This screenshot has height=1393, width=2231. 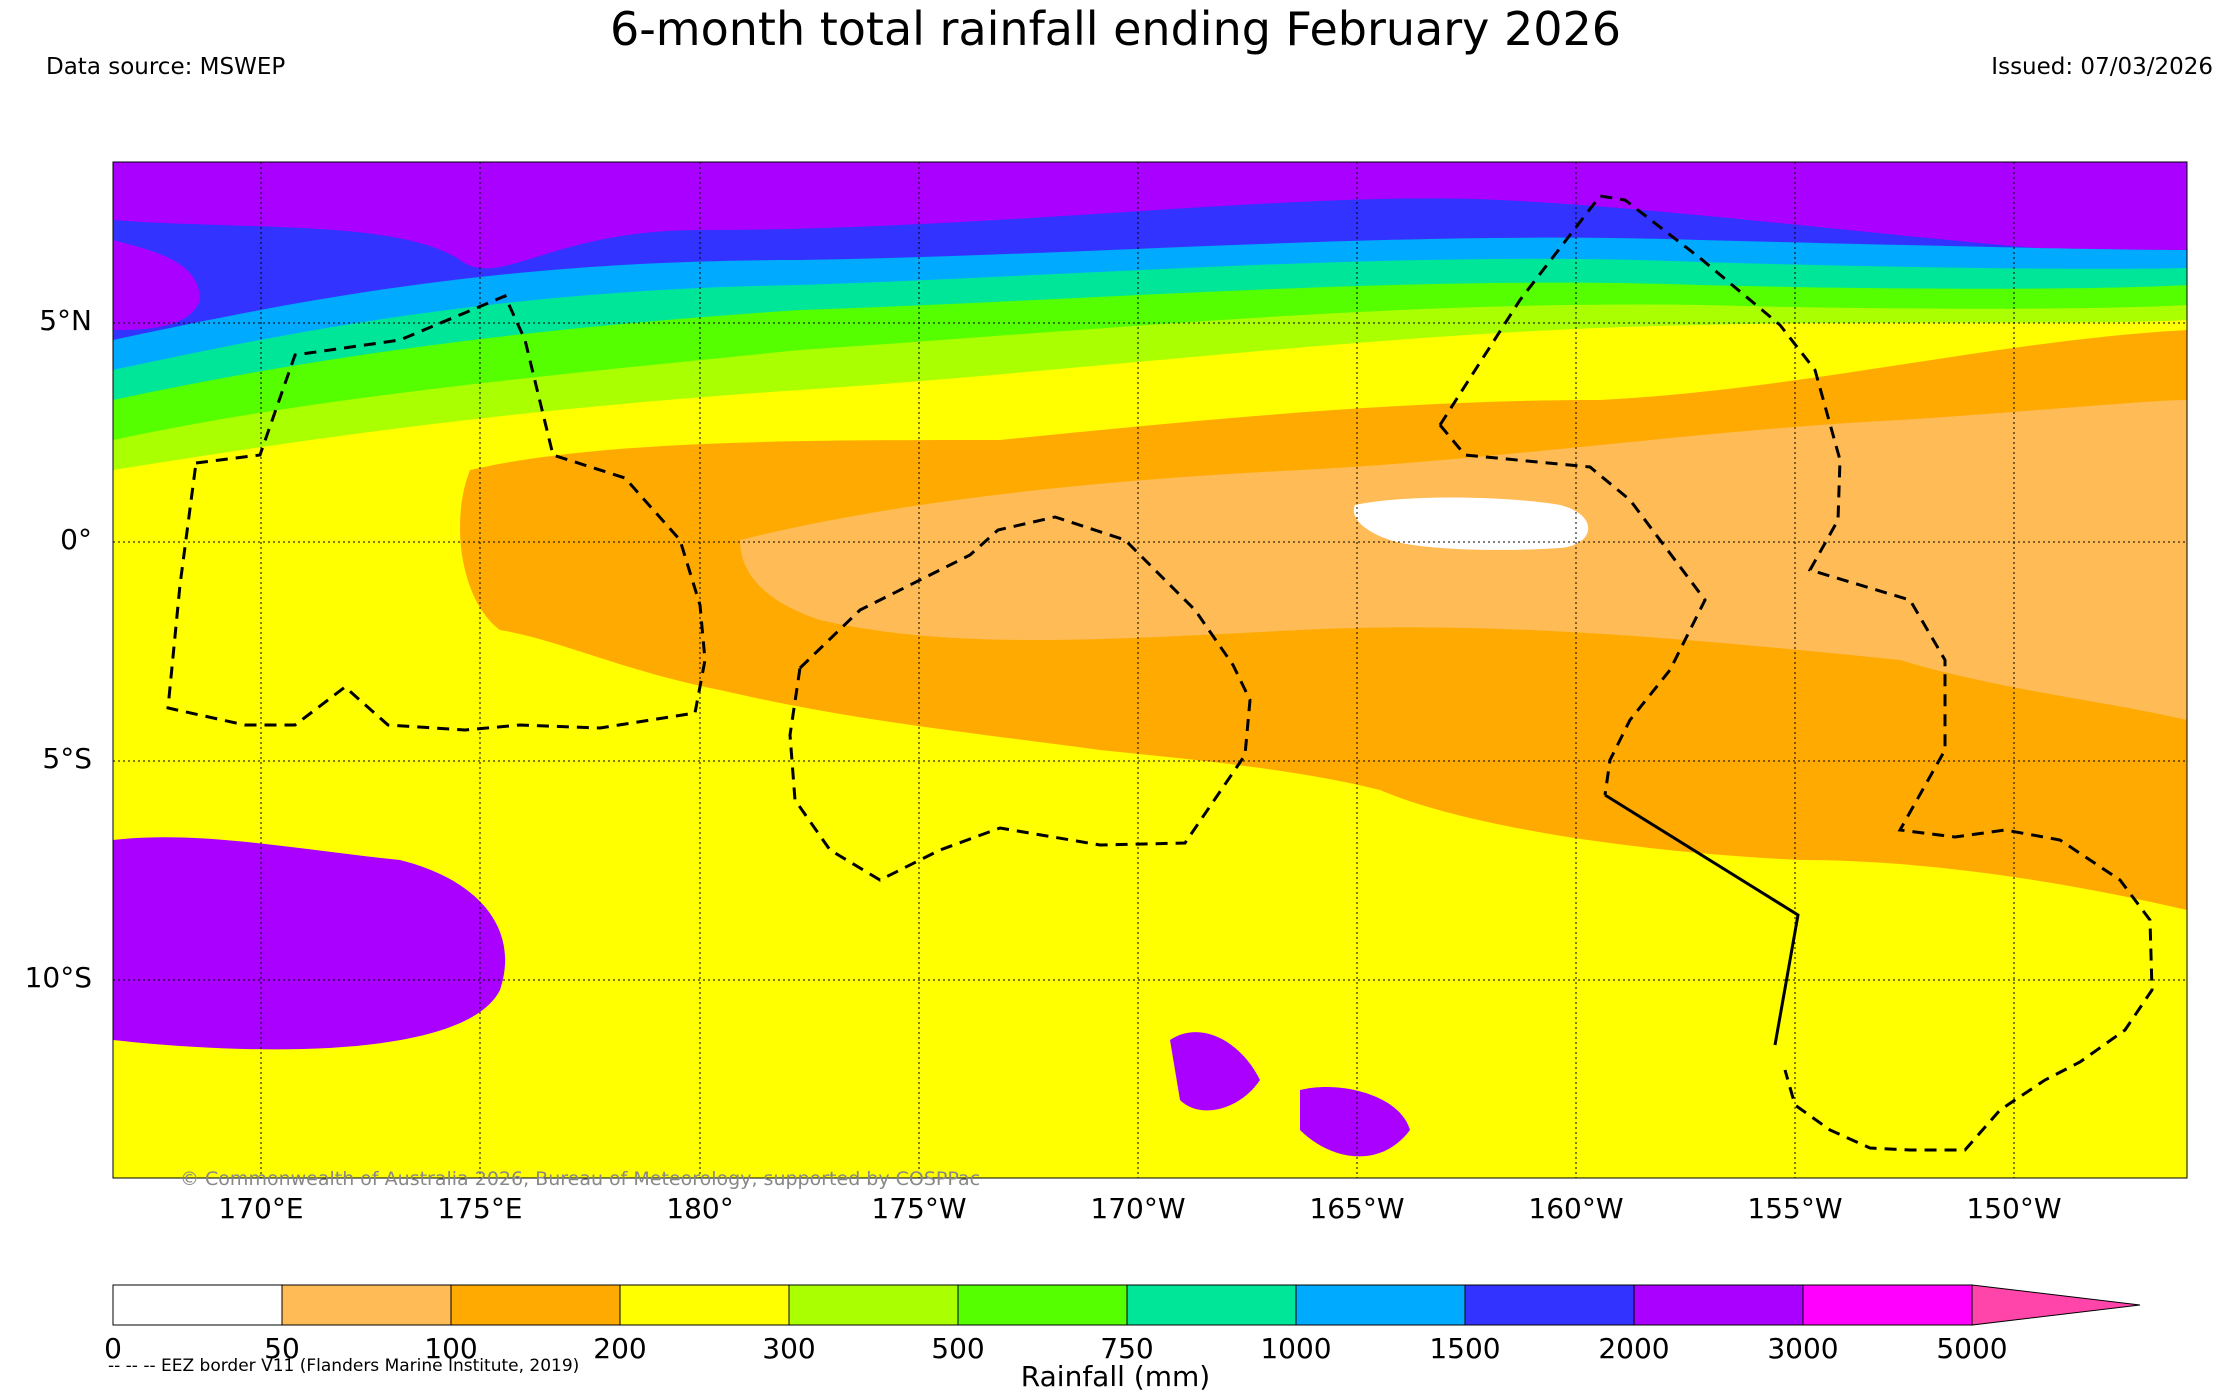 I want to click on eez-boundary-solid, so click(x=1702, y=919).